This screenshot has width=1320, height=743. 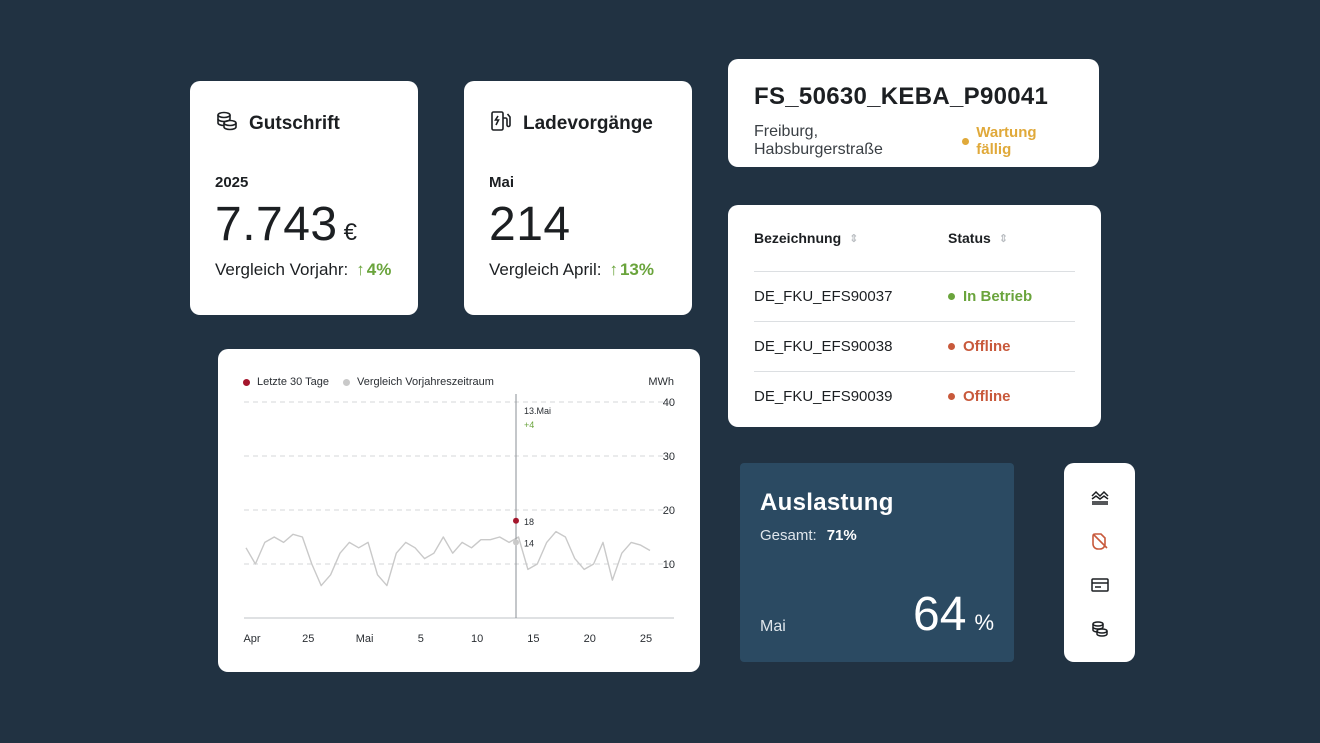 What do you see at coordinates (533, 639) in the screenshot?
I see `x-tick-label: 15` at bounding box center [533, 639].